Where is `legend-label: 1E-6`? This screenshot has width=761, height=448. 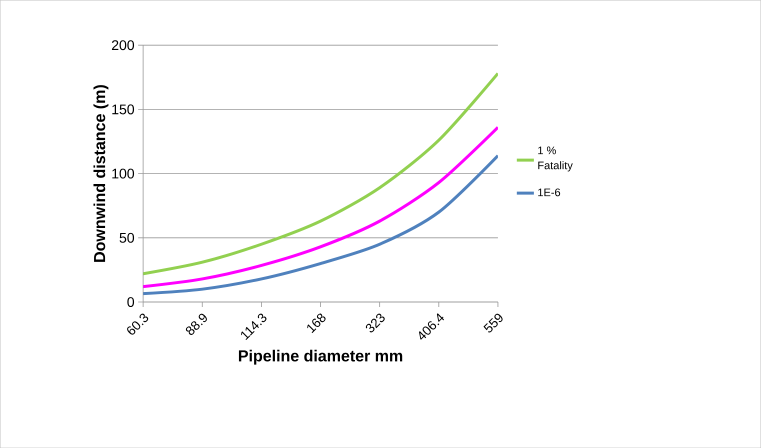
legend-label: 1E-6 is located at coordinates (549, 192).